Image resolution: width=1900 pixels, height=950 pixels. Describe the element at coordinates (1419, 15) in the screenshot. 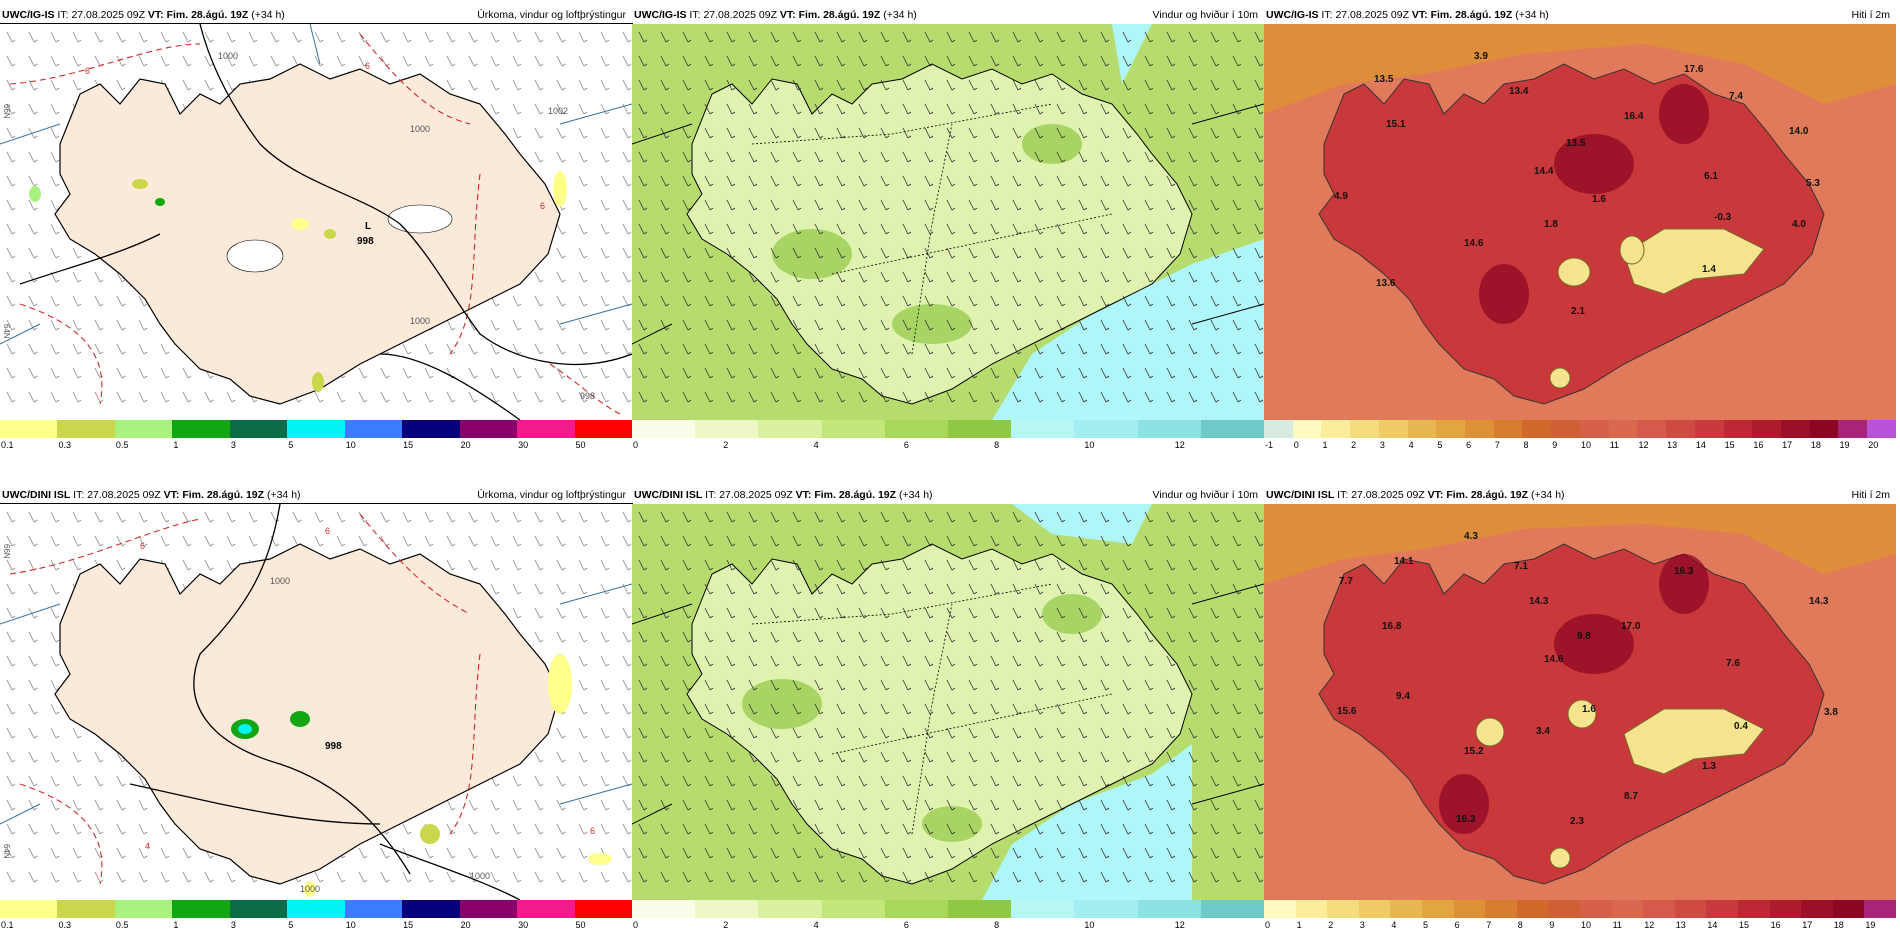

I see `vt-label: VT:` at that location.